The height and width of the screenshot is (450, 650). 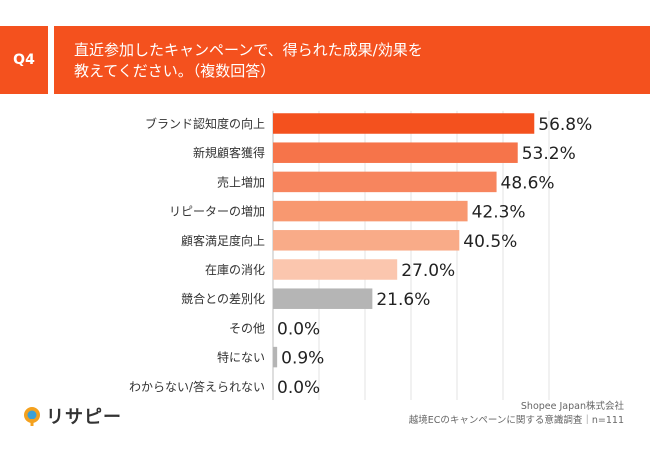 I want to click on category-label: 売上増加, so click(x=241, y=181).